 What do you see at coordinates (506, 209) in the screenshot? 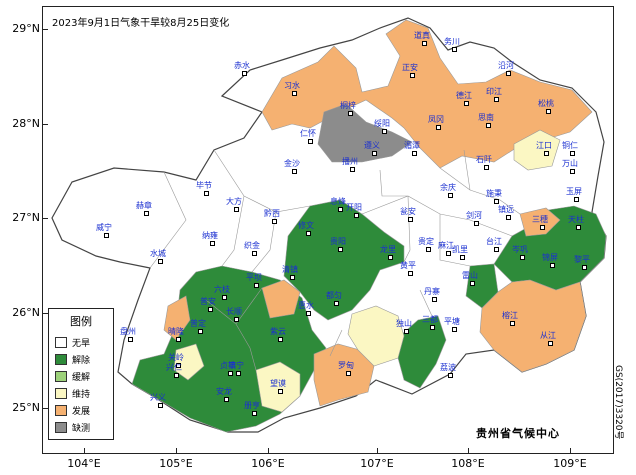
I see `city-label: 镇远` at bounding box center [506, 209].